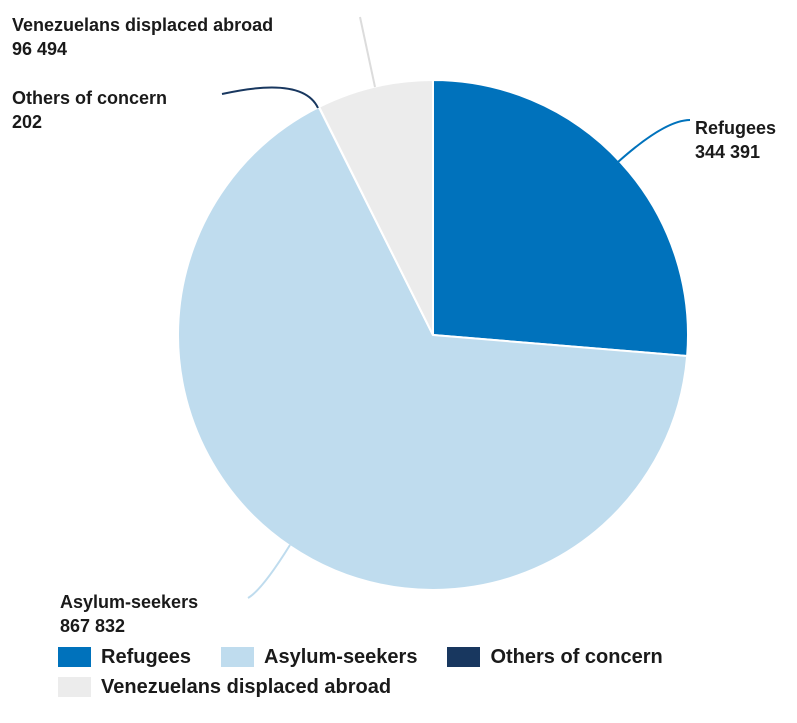 Image resolution: width=797 pixels, height=723 pixels. What do you see at coordinates (735, 128) in the screenshot?
I see `slice-name-refugees: Refugees` at bounding box center [735, 128].